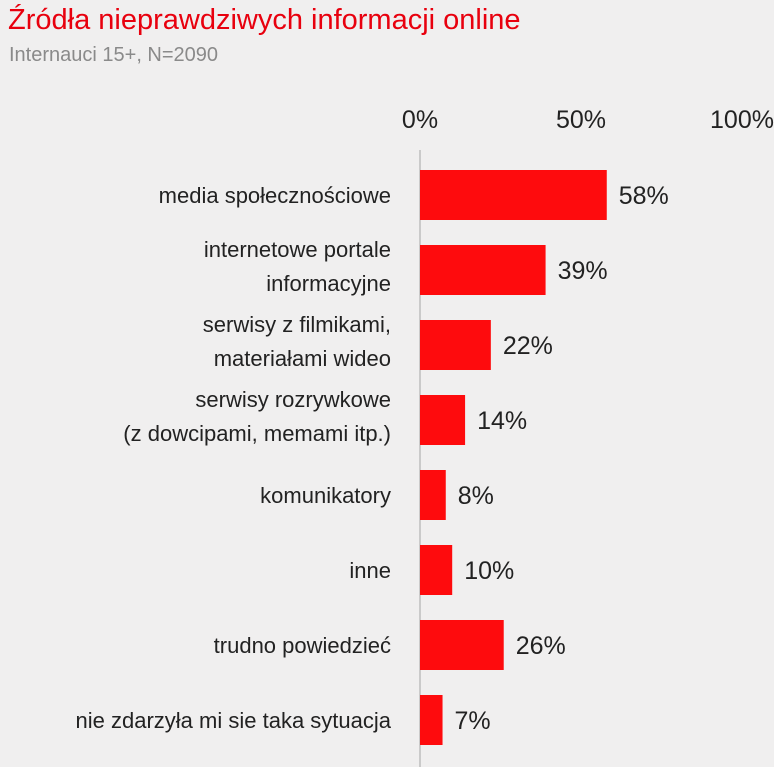 The width and height of the screenshot is (774, 767). Describe the element at coordinates (528, 346) in the screenshot. I see `bar-value-label: 22%` at that location.